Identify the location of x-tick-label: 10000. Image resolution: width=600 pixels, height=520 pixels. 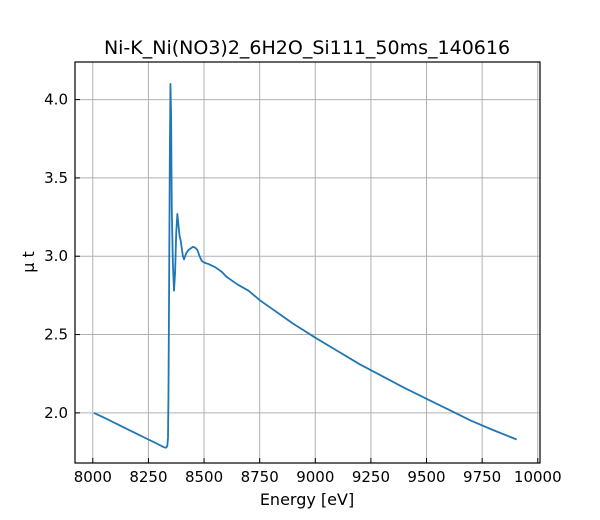
(538, 477).